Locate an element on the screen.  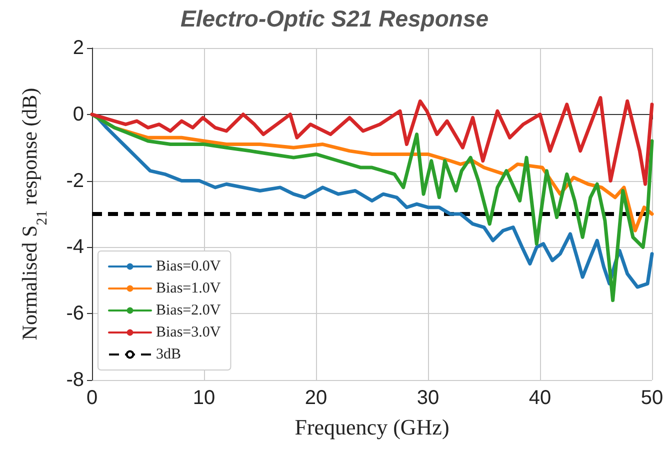
x-tick-label: 0 is located at coordinates (92, 398).